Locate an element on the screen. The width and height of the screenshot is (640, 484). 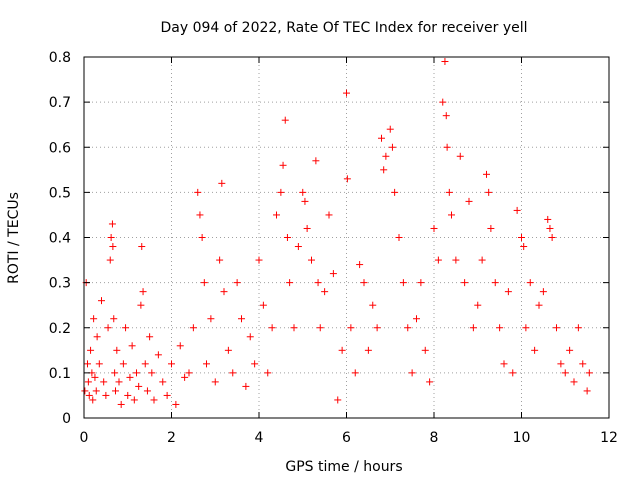
y-tick-label: 0.3 is located at coordinates (60, 284).